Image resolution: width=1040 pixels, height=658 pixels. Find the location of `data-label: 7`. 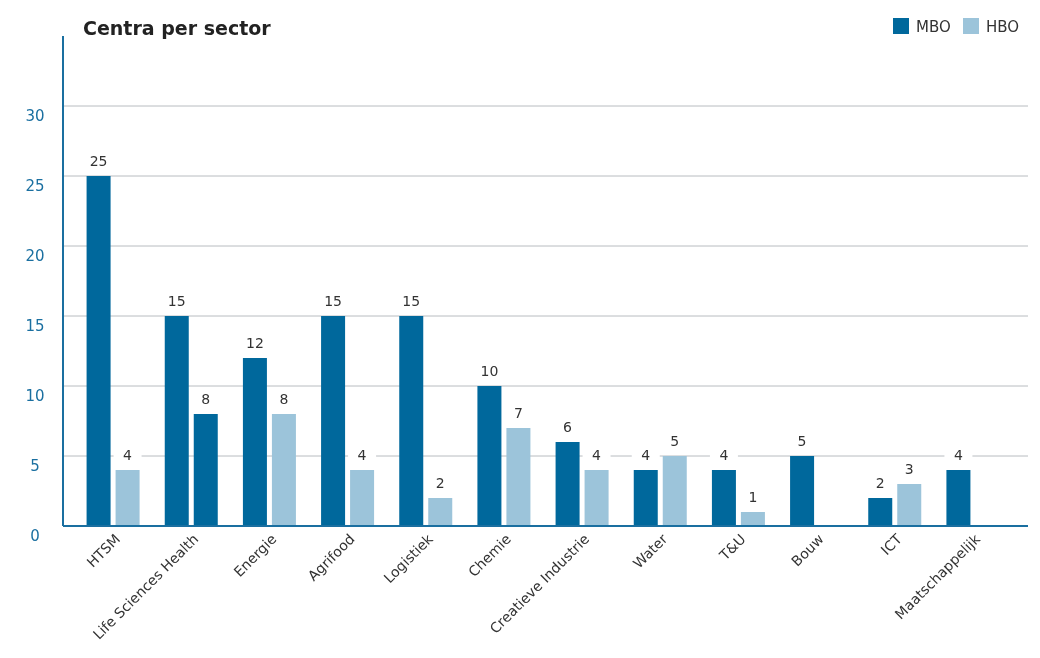

data-label: 7 is located at coordinates (518, 413).